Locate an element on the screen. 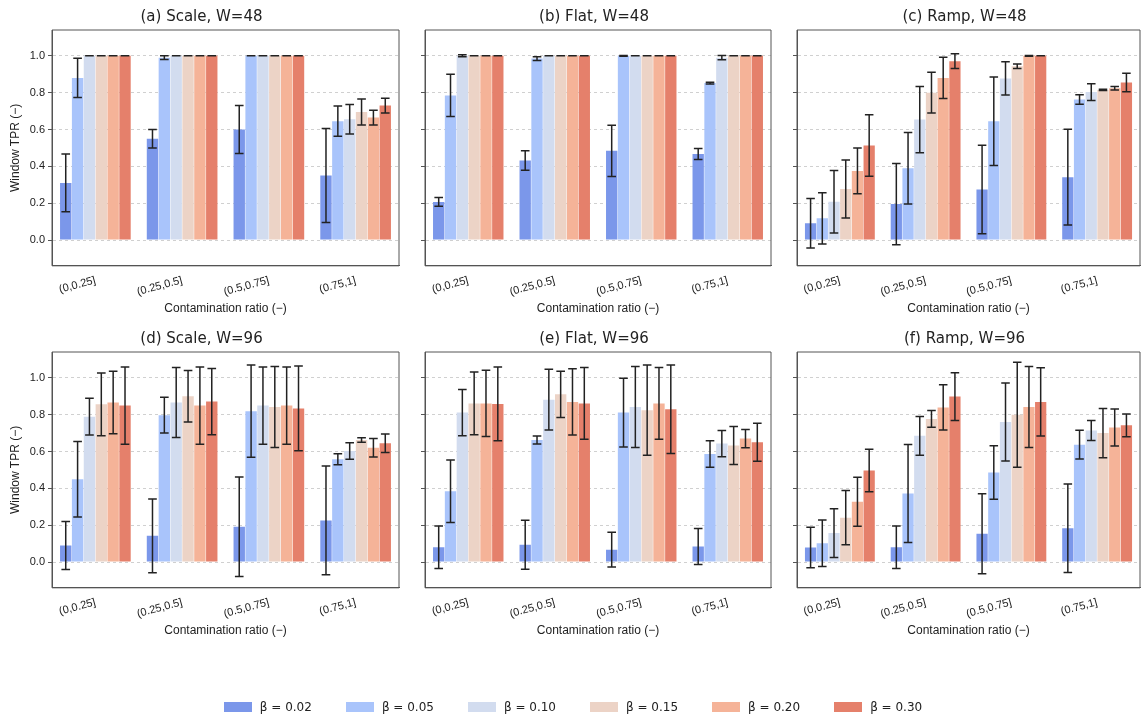 The height and width of the screenshot is (722, 1146). legend-label: β = 0.30 is located at coordinates (896, 707).